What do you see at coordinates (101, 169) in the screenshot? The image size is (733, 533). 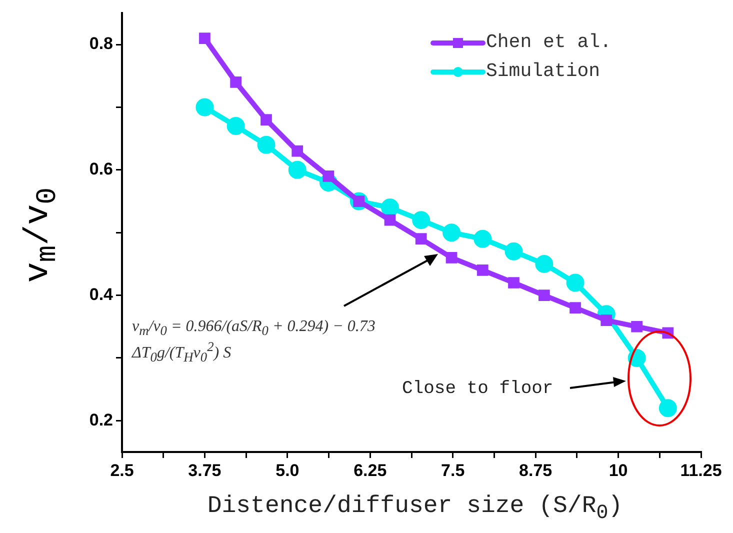 I see `y-tick-label: 0.6` at bounding box center [101, 169].